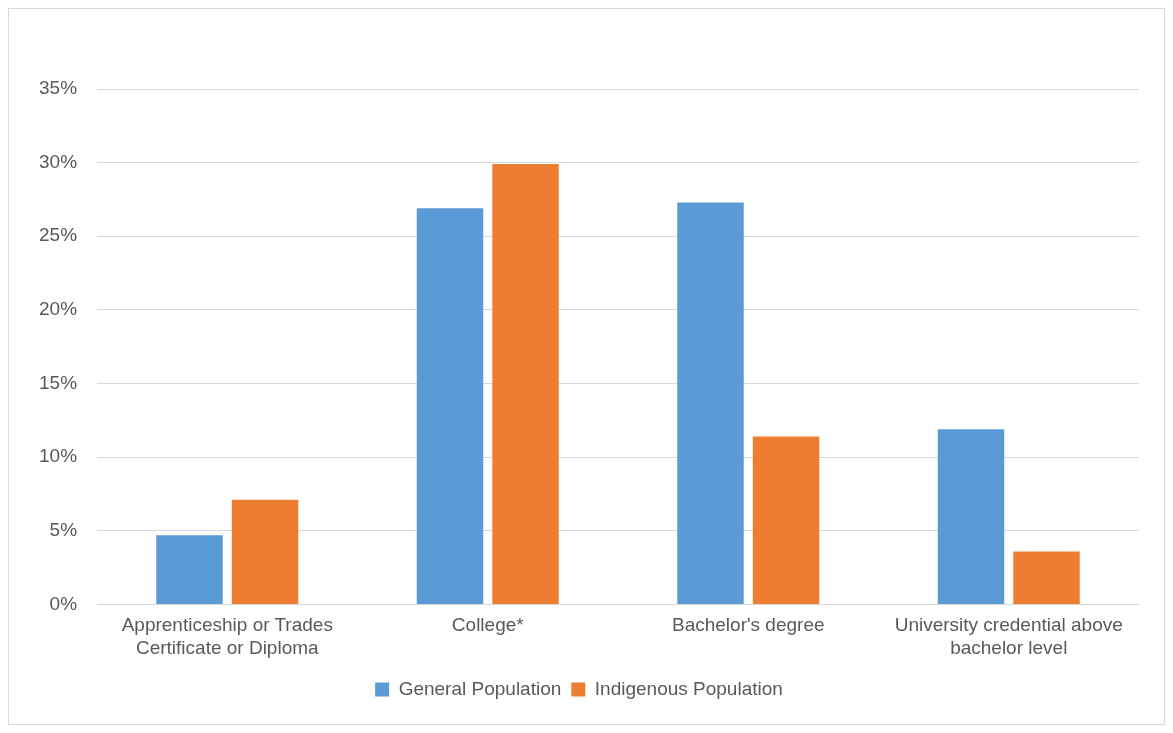 This screenshot has width=1173, height=733. What do you see at coordinates (1008, 636) in the screenshot?
I see `x-tick-label: University credential above bachelor level` at bounding box center [1008, 636].